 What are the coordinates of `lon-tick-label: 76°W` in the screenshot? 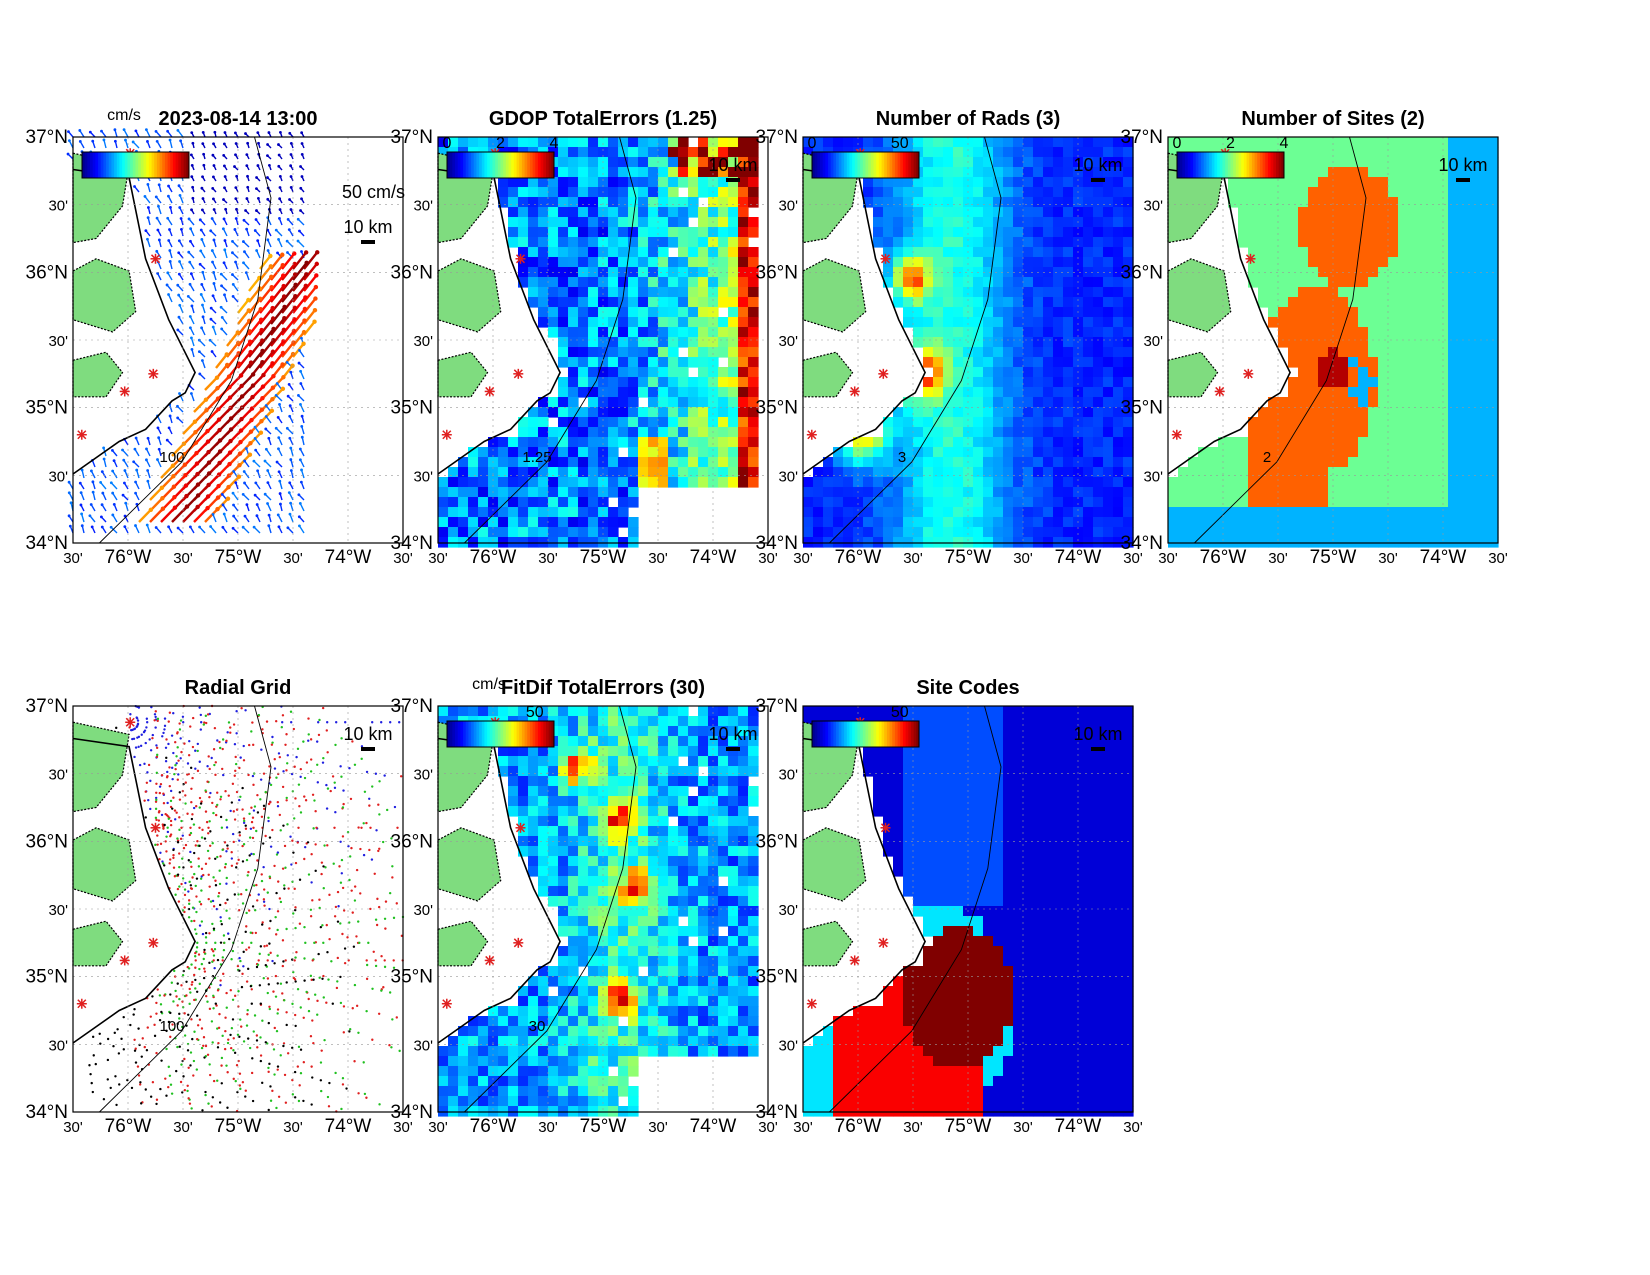 It's located at (128, 557).